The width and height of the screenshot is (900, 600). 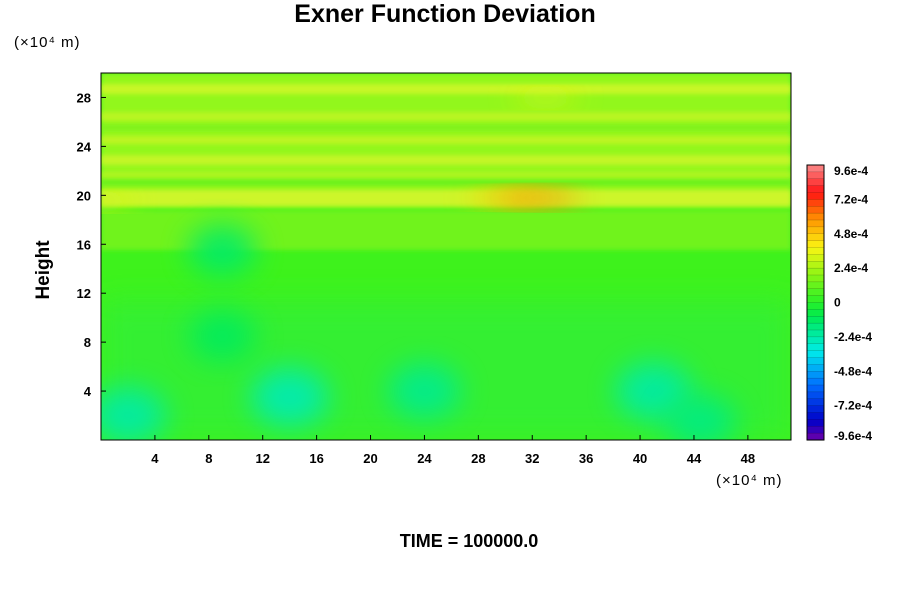 What do you see at coordinates (84, 97) in the screenshot?
I see `y-tick-label: 28` at bounding box center [84, 97].